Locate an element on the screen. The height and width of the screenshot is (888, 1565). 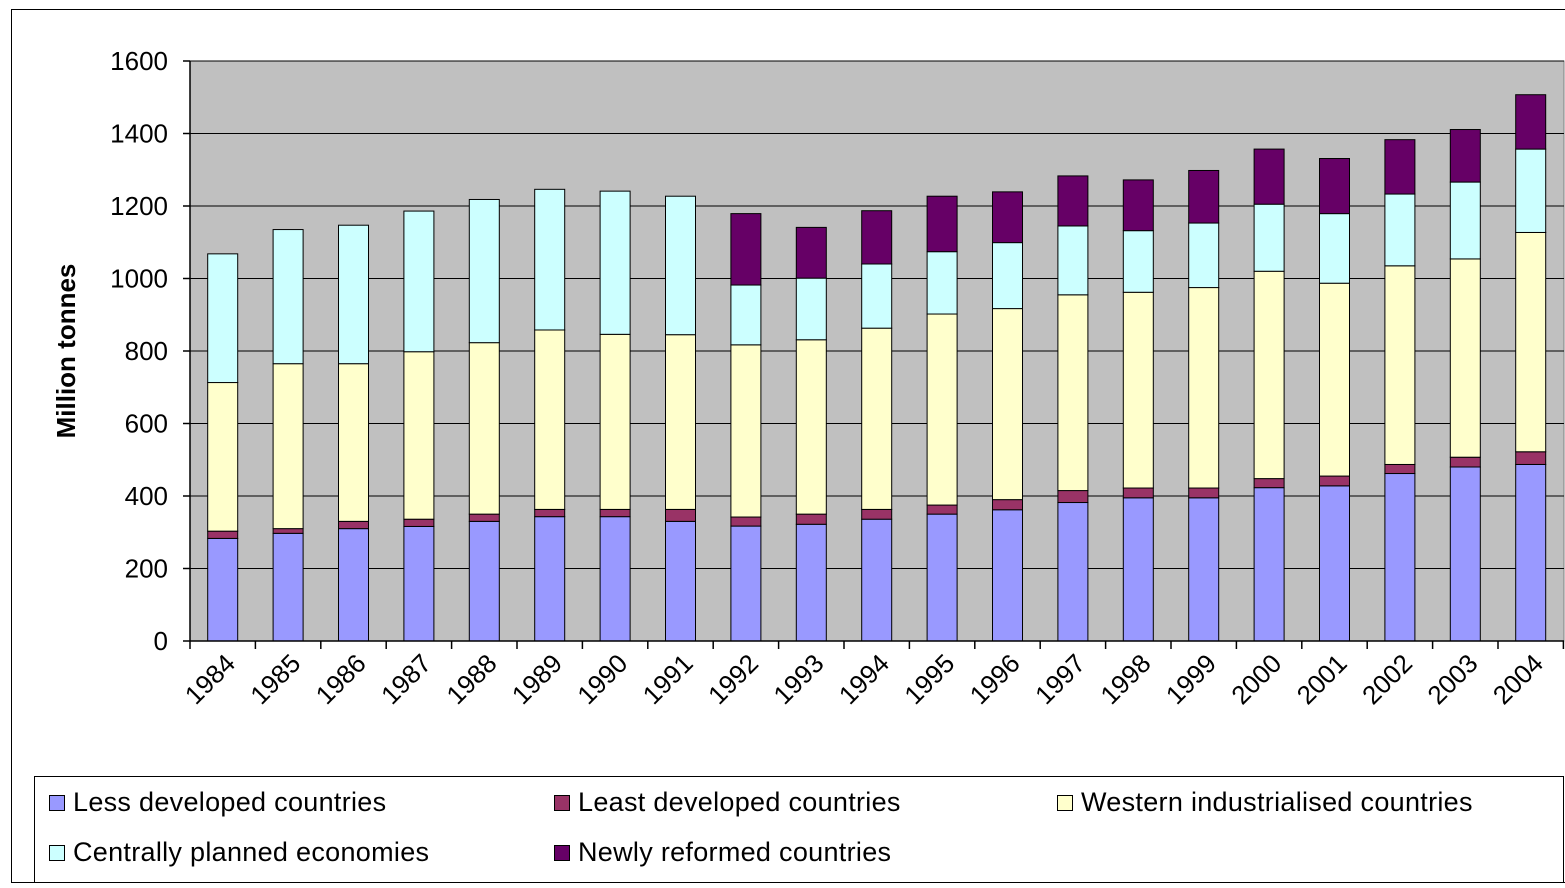
x-tick-label: 1994 is located at coordinates (864, 679).